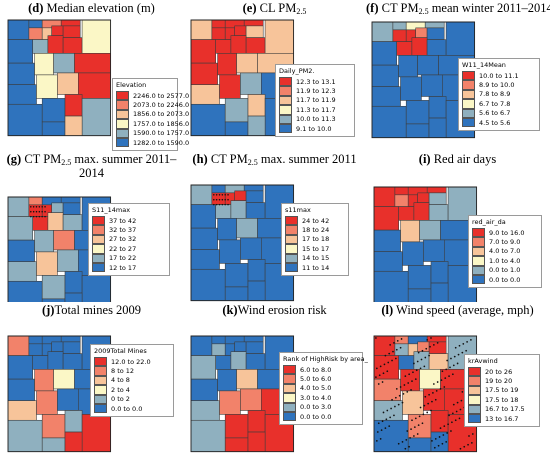 This screenshot has width=550, height=455. I want to click on legend-item: 15 to 17, so click(315, 249).